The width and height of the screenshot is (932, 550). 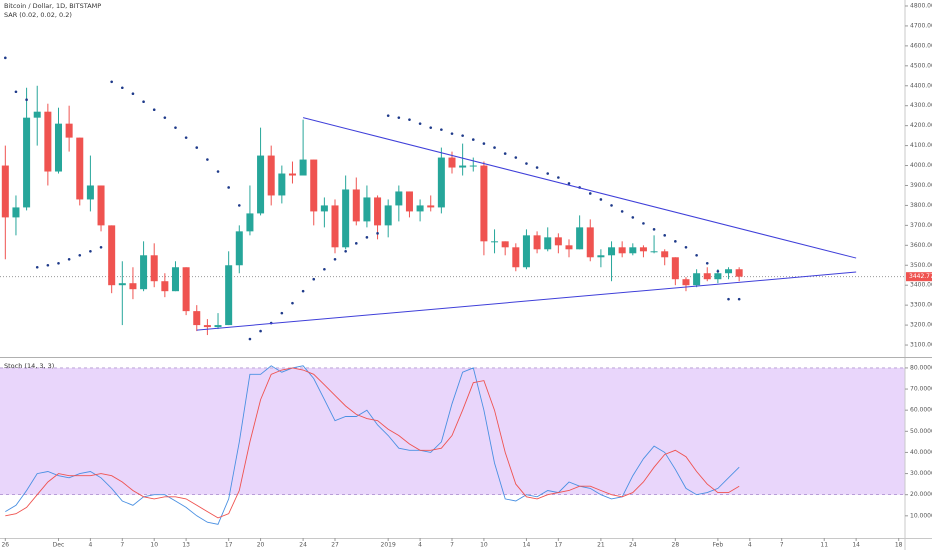 I want to click on last-price-label: 3442.77, so click(x=920, y=276).